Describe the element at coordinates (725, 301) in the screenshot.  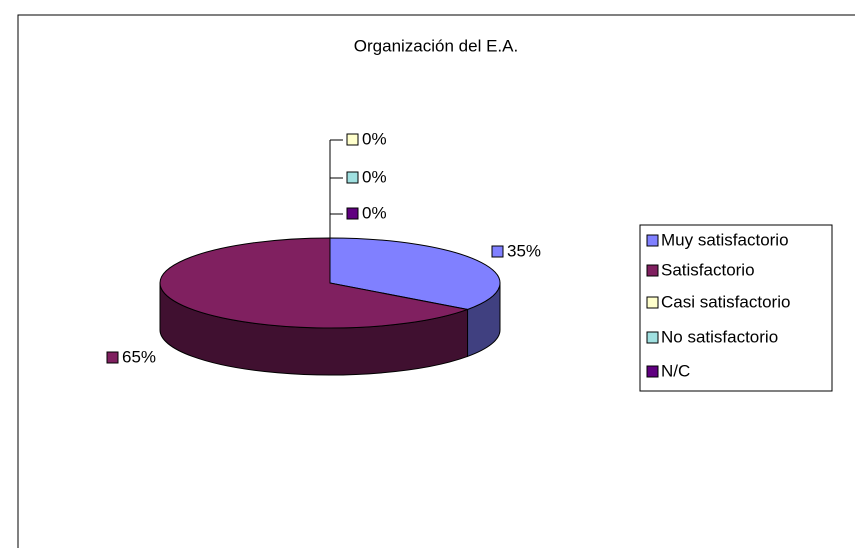
I see `legend-label: Casi satisfactorio` at that location.